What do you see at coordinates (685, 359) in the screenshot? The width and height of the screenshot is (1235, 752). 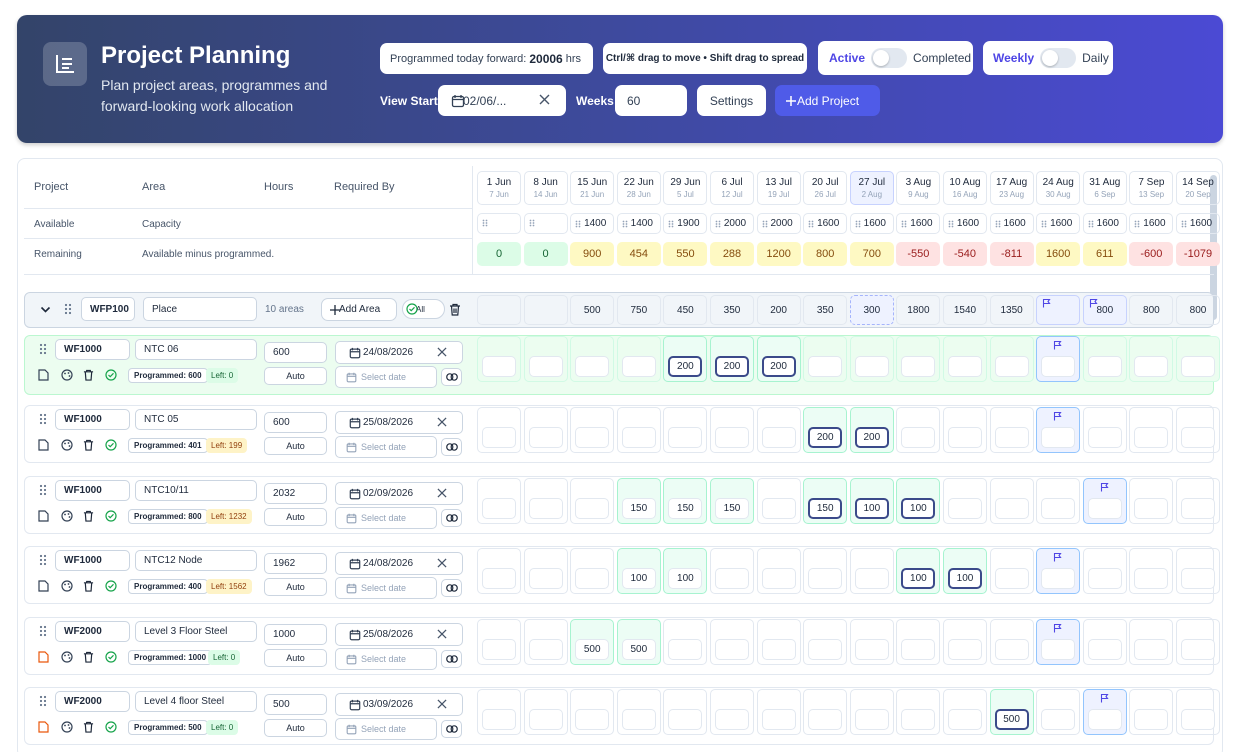 I see `week-cell: 200` at bounding box center [685, 359].